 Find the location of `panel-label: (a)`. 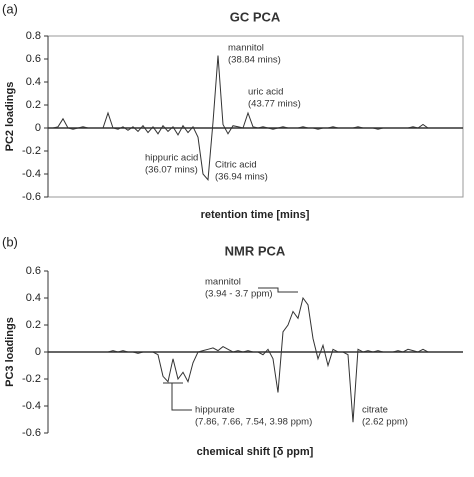

panel-label: (a) is located at coordinates (10, 8).